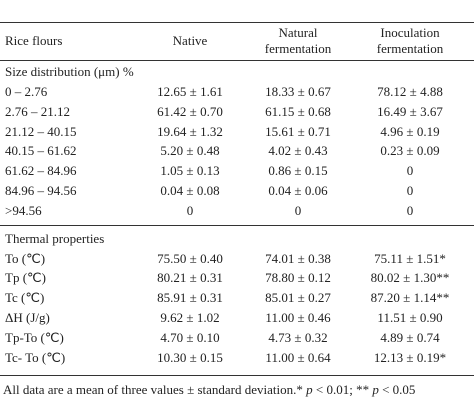 The width and height of the screenshot is (474, 400). Describe the element at coordinates (298, 40) in the screenshot. I see `header-cell: Natural fermentation` at that location.